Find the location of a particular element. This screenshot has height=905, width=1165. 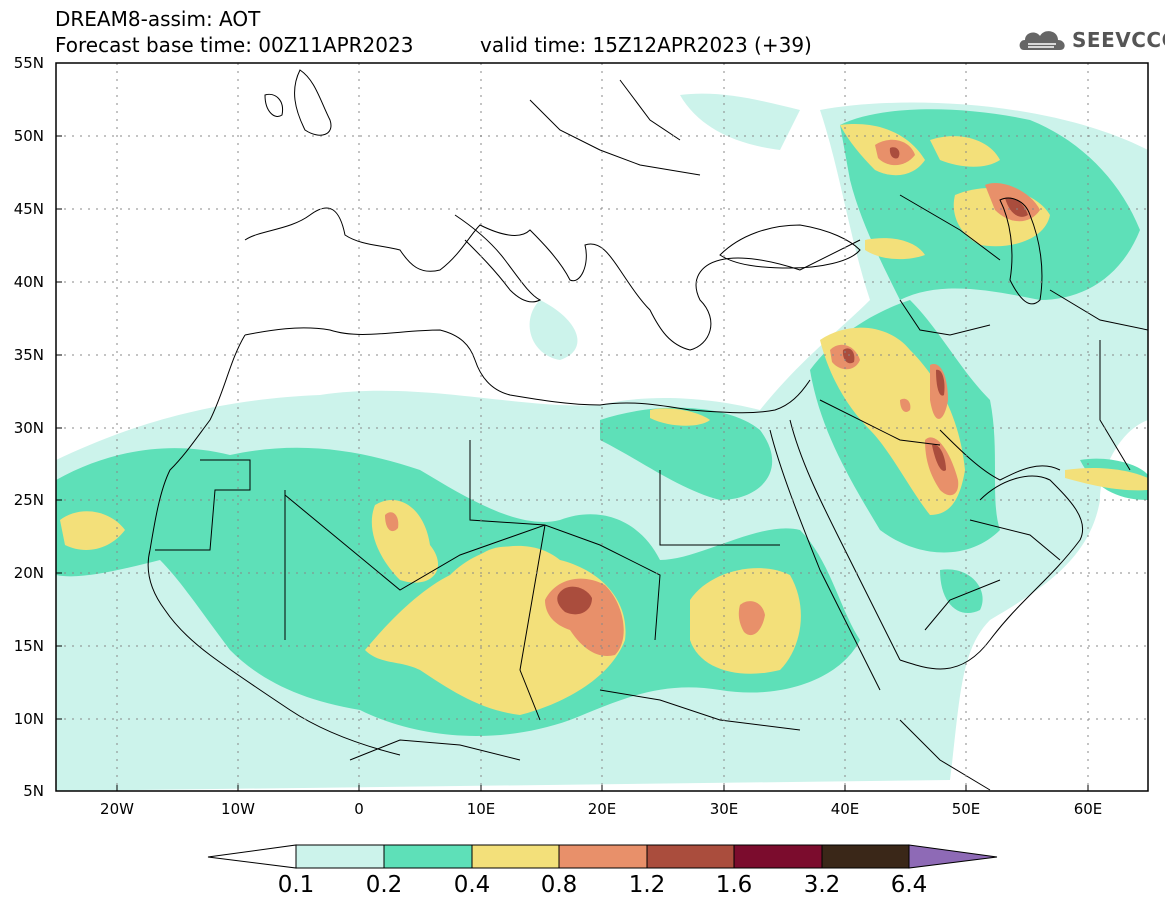

colorbar-label: 0.2 is located at coordinates (384, 885).